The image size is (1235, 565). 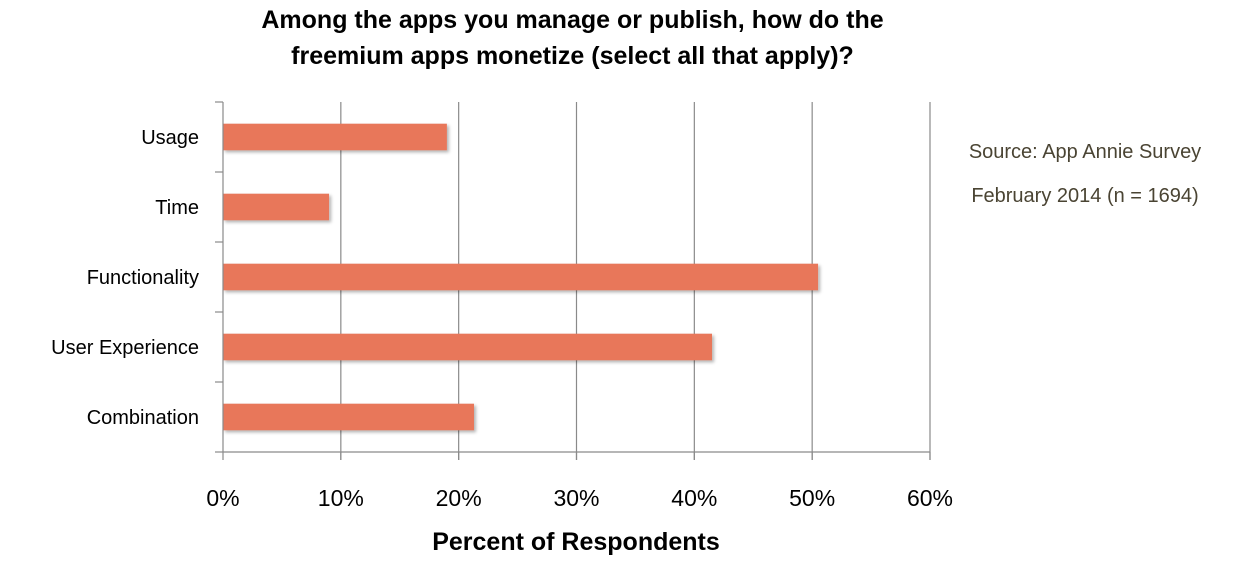 What do you see at coordinates (348, 417) in the screenshot?
I see `bar-combination` at bounding box center [348, 417].